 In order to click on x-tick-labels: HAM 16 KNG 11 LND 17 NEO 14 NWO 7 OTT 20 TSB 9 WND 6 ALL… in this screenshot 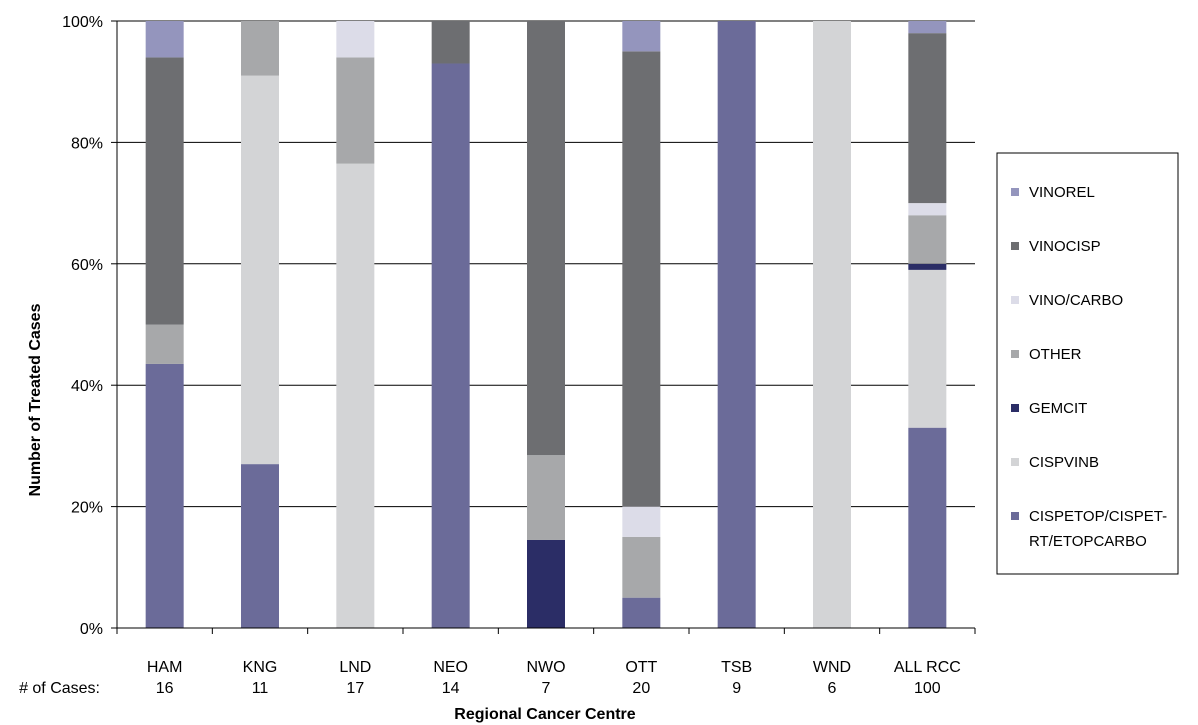, I will do `click(554, 678)`.